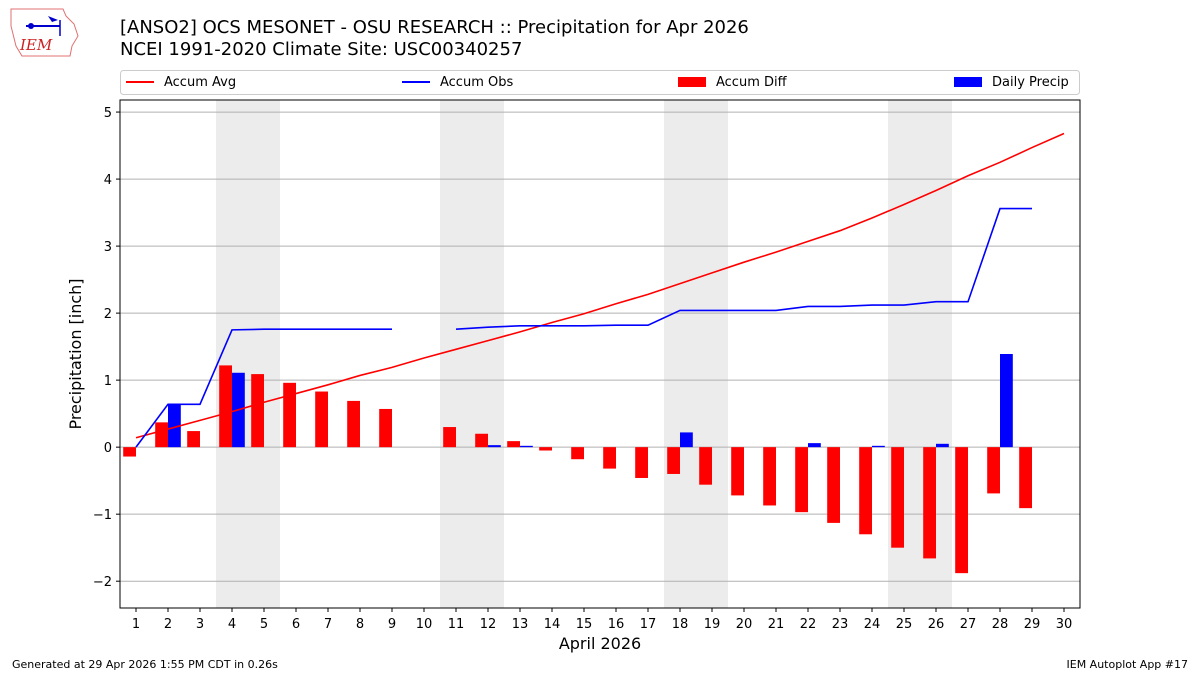 This screenshot has height=675, width=1200. Describe the element at coordinates (200, 82) in the screenshot. I see `accum-avg-legend-label: Accum Avg` at that location.